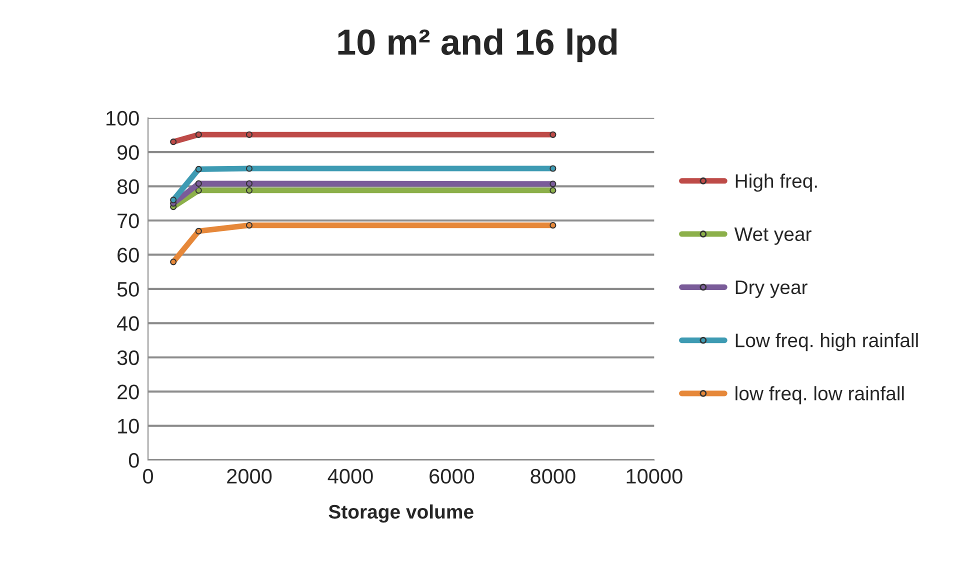 The image size is (955, 575). Describe the element at coordinates (773, 236) in the screenshot. I see `legend-label: Wet year` at that location.